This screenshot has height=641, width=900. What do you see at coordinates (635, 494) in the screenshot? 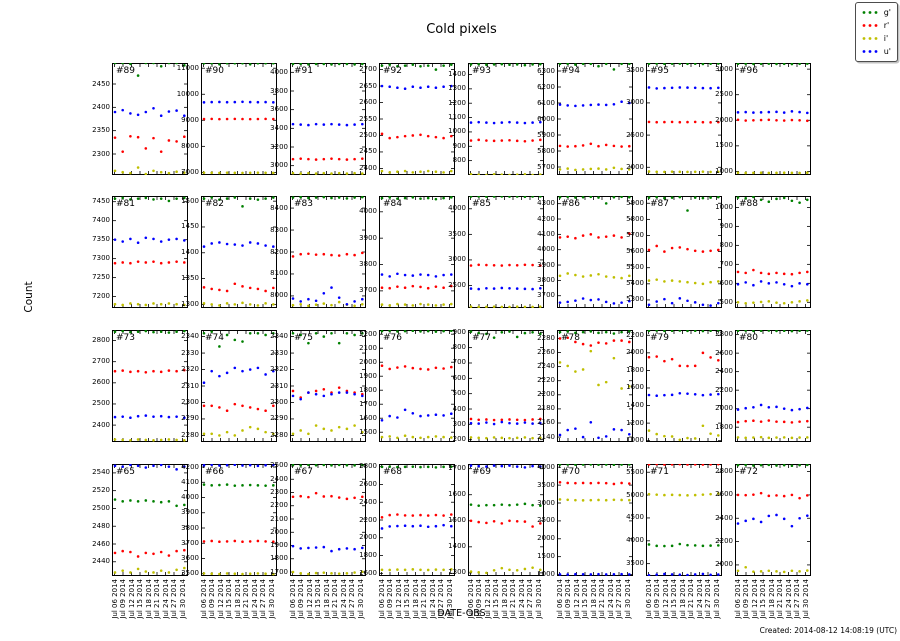
I see `y-tick-label: 5000` at bounding box center [635, 494].